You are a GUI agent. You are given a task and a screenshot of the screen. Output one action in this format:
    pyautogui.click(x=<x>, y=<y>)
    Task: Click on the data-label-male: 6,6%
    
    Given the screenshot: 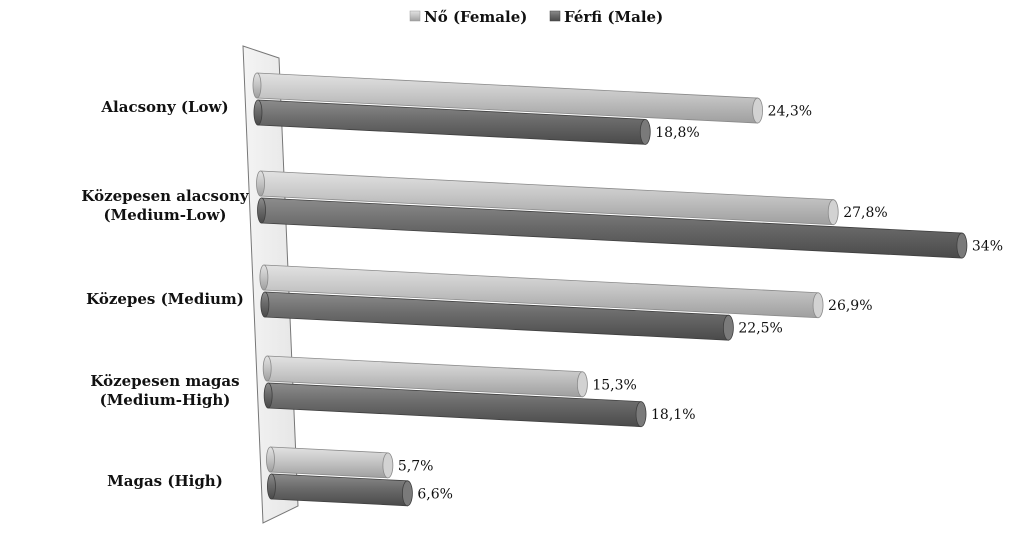 What is the action you would take?
    pyautogui.click(x=435, y=494)
    